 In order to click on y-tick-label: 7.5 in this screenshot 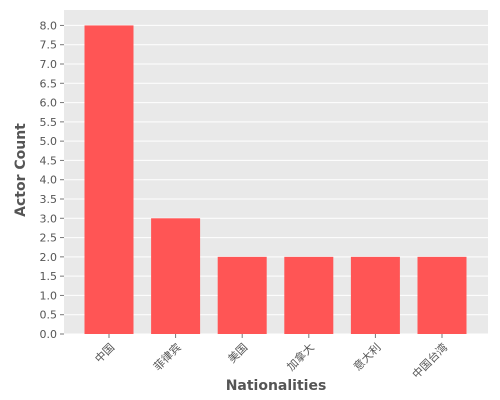, I will do `click(49, 45)`.